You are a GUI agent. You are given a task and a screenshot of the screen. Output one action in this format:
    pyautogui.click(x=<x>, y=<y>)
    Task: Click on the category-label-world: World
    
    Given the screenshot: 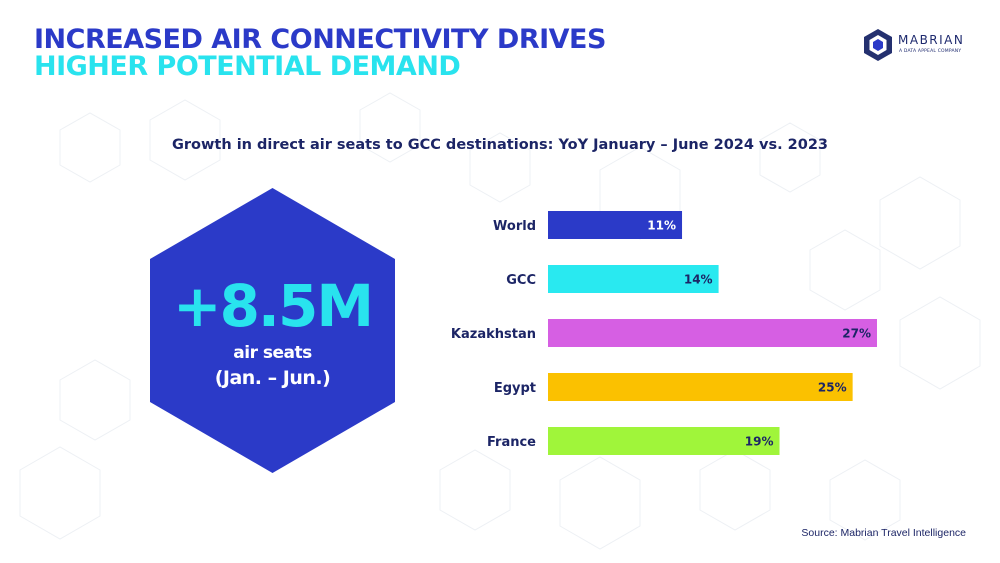 What is the action you would take?
    pyautogui.click(x=514, y=226)
    